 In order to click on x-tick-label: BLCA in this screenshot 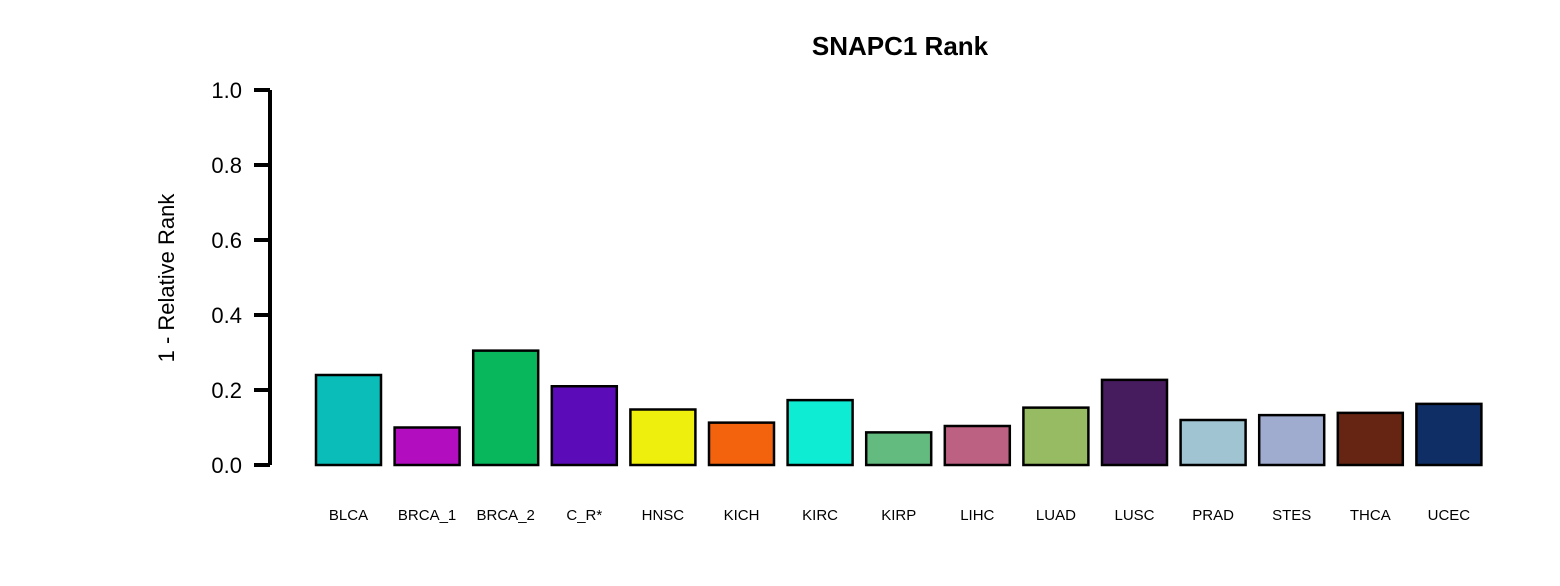, I will do `click(348, 515)`.